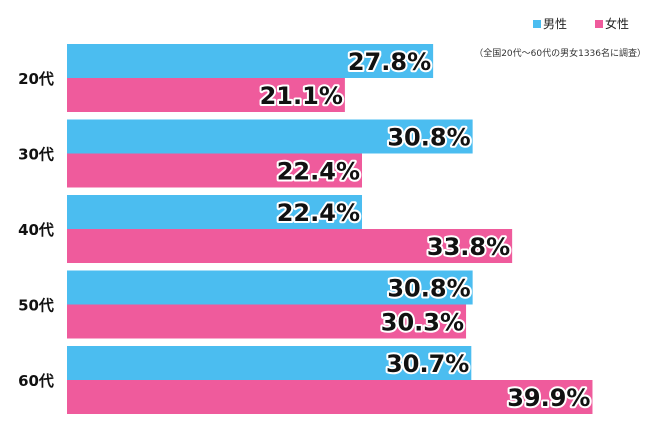  I want to click on data-label-male: 27.8%, so click(389, 62).